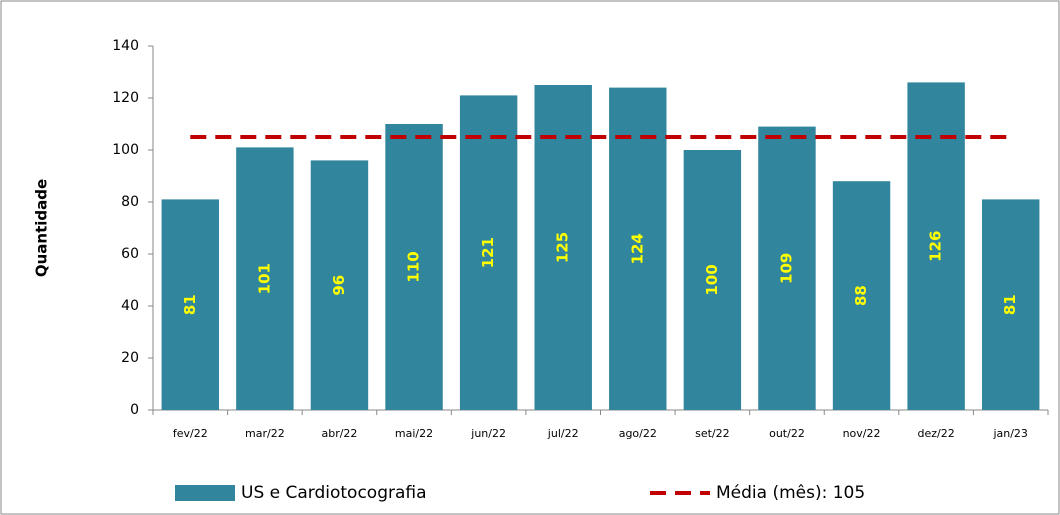  Describe the element at coordinates (862, 433) in the screenshot. I see `x-tick-label: nov/22` at that location.